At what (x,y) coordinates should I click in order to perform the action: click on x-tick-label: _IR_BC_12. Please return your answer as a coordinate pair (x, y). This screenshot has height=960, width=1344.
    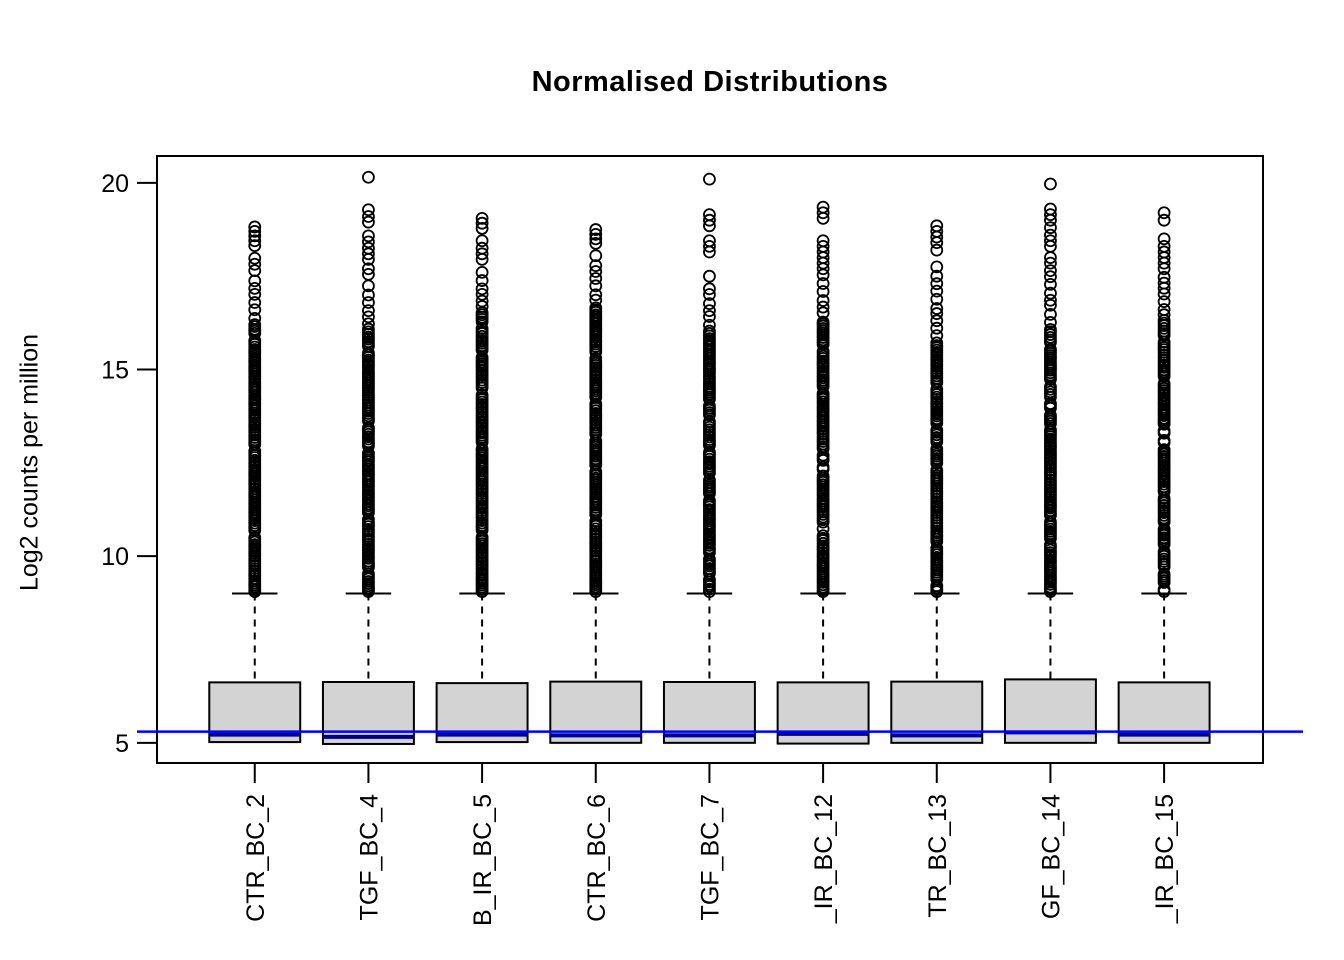
    Looking at the image, I should click on (824, 859).